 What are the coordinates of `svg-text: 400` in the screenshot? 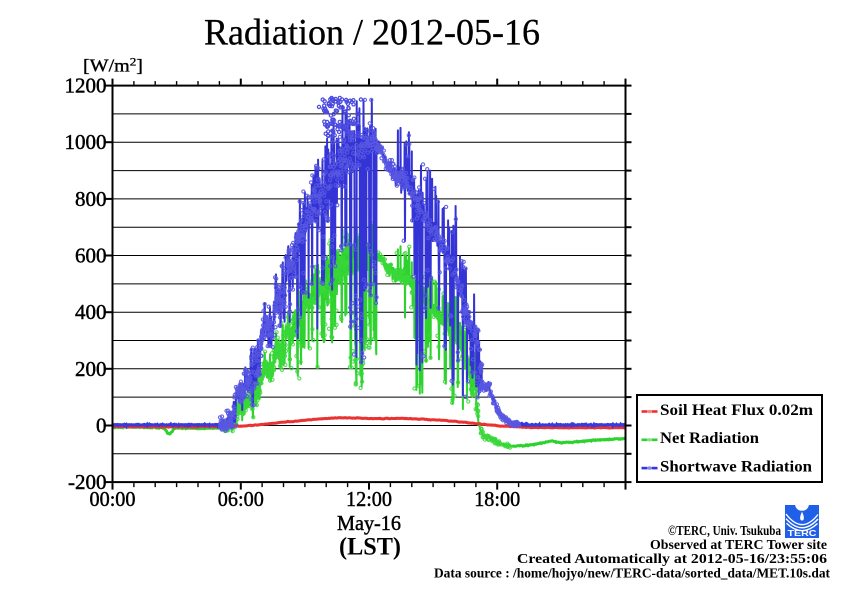 It's located at (91, 312).